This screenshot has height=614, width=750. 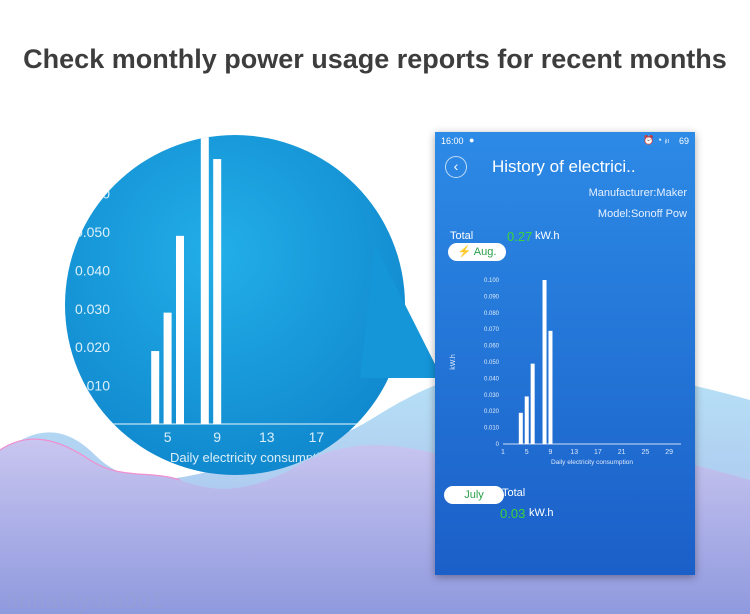 What do you see at coordinates (106, 424) in the screenshot?
I see `zoom-y-tick-label: 0` at bounding box center [106, 424].